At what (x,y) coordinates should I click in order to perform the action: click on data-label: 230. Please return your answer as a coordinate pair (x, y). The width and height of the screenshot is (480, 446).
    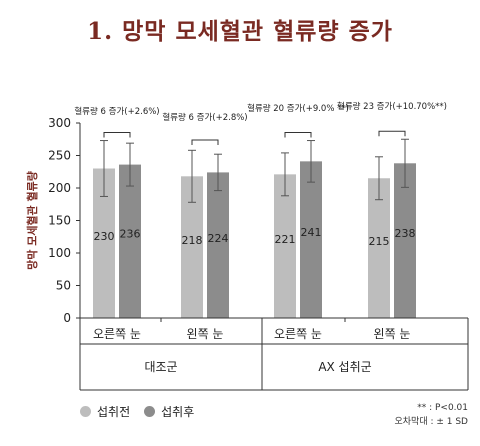
    Looking at the image, I should click on (104, 236).